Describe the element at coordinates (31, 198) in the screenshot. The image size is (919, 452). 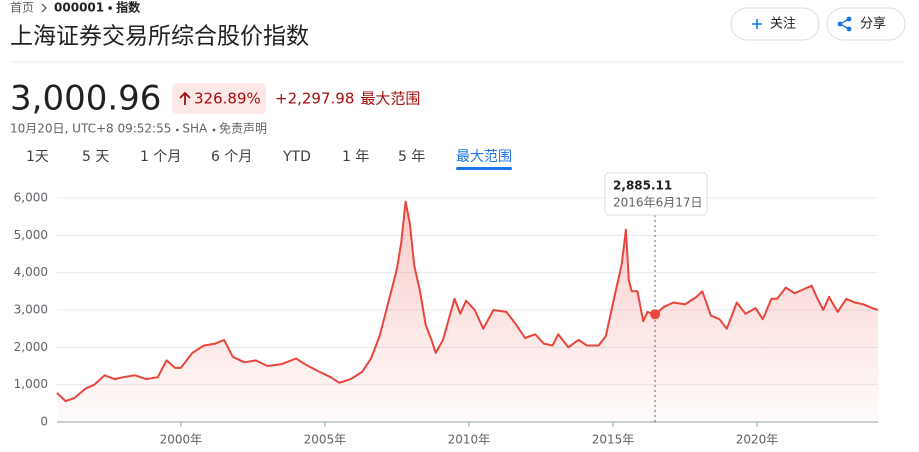
I see `y-tick-label: 6,000` at that location.